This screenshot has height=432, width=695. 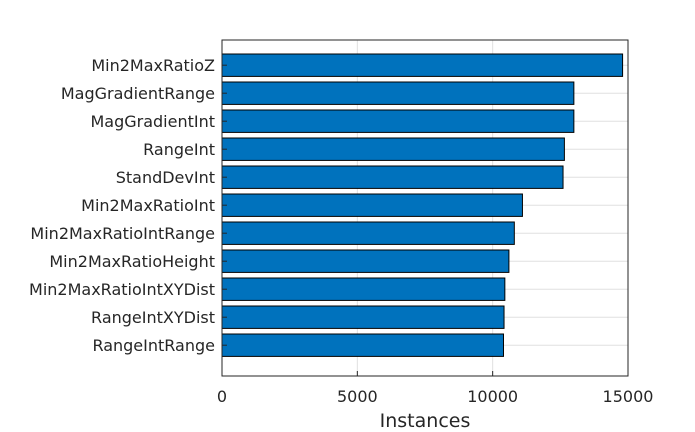 I want to click on bar-Min2MaxRatioZ, so click(x=422, y=65).